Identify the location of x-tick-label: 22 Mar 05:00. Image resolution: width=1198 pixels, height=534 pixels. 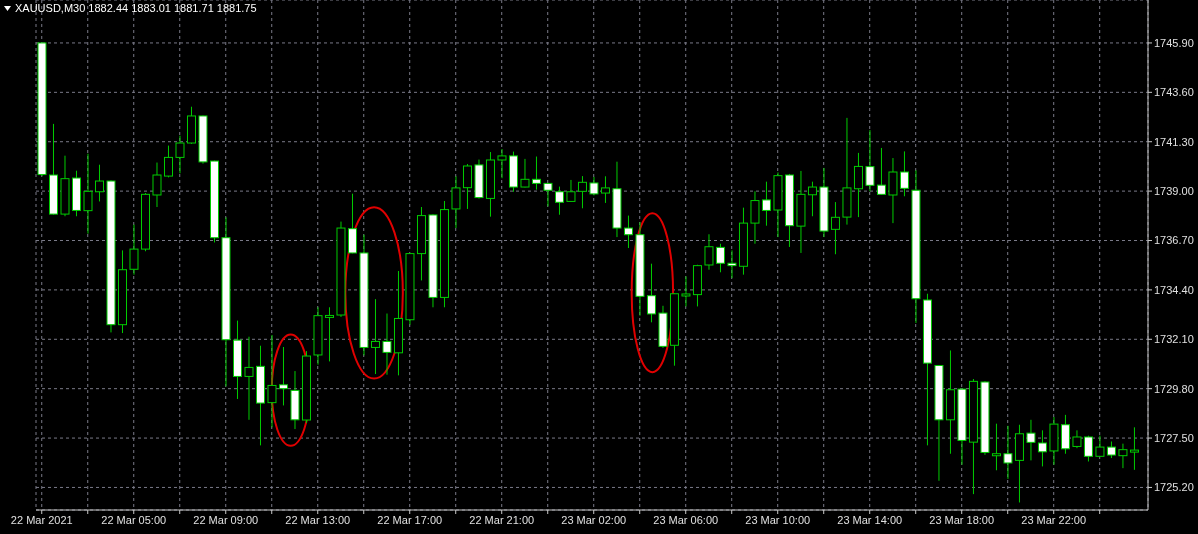
(134, 519).